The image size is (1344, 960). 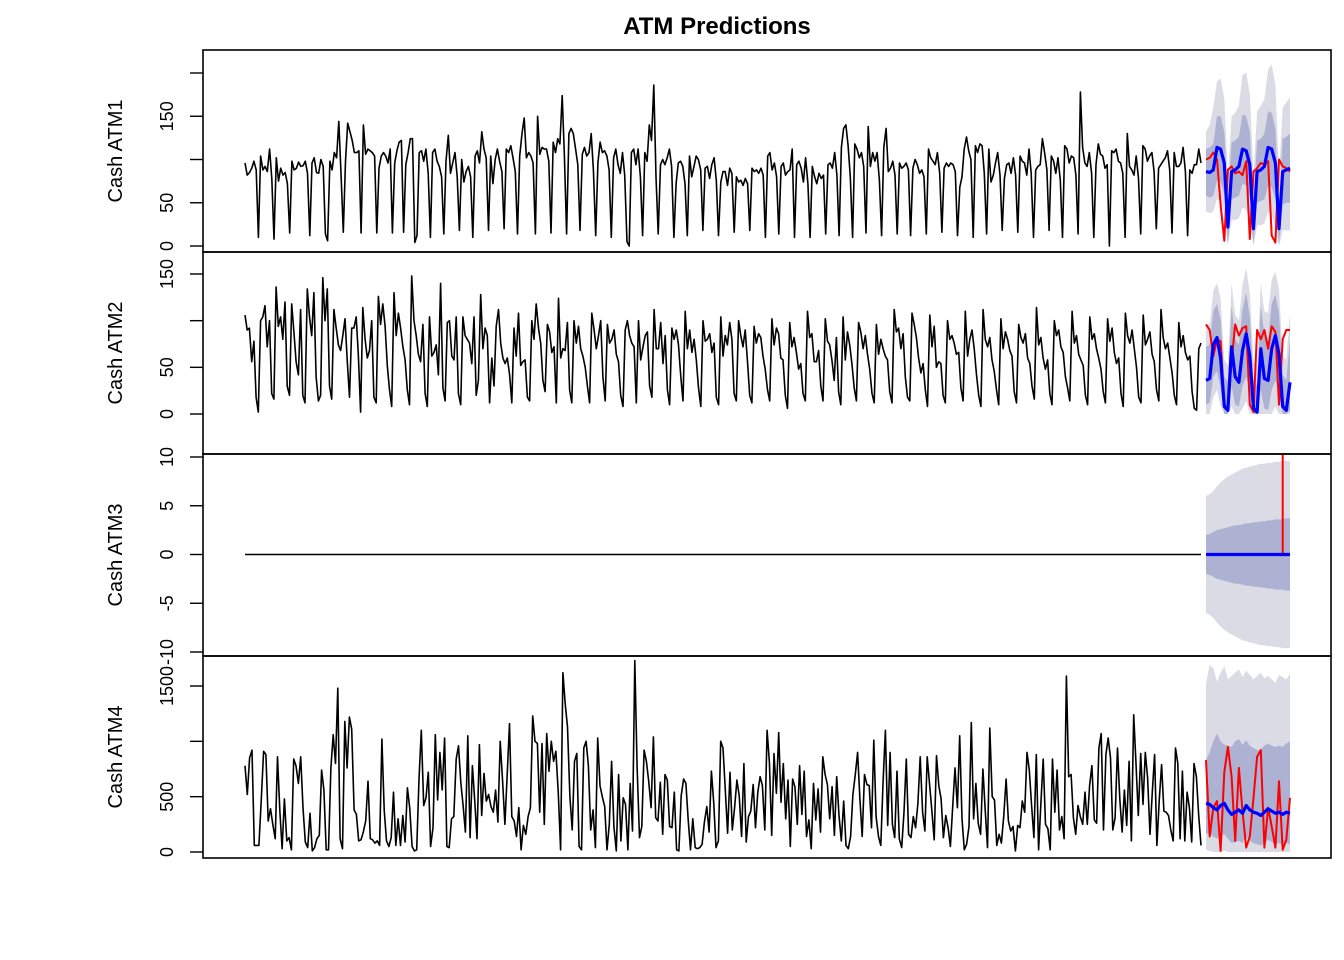 I want to click on panel-2-history-line, so click(x=723, y=344).